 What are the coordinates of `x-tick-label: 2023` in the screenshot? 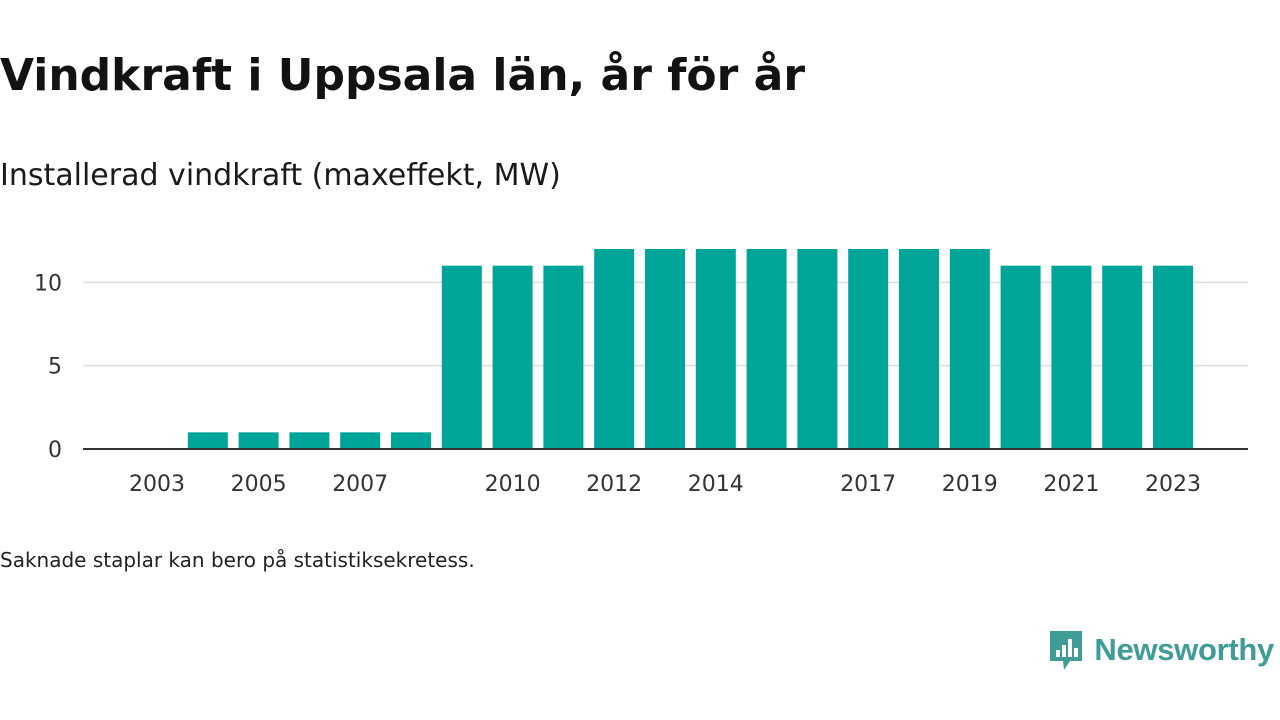 It's located at (1173, 484).